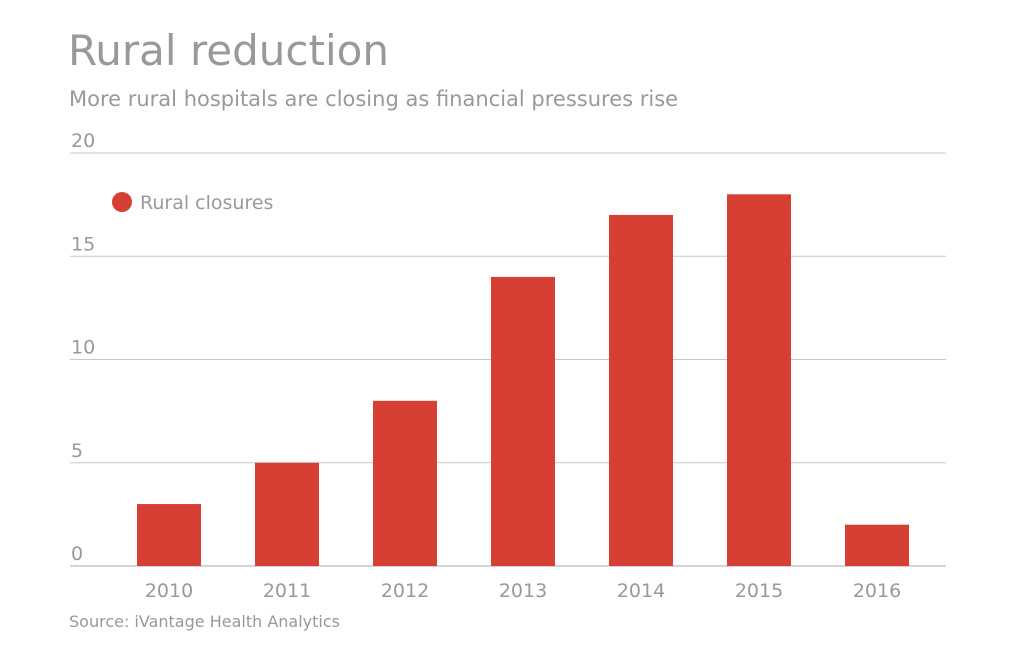  I want to click on x-tick-label: 2014, so click(641, 591).